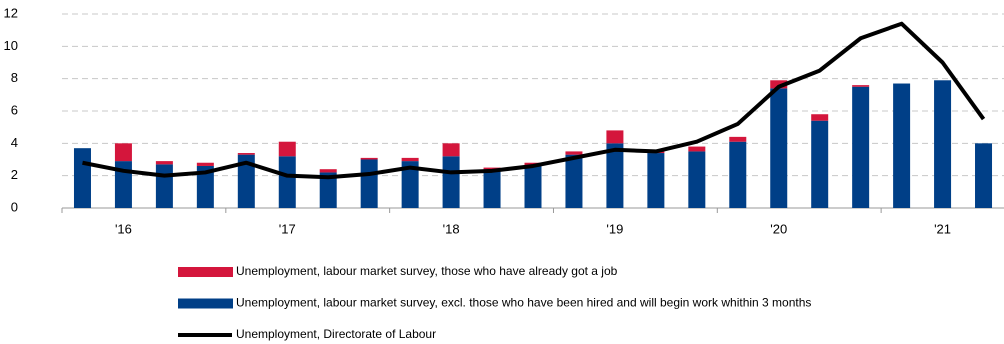 This screenshot has height=344, width=1004. Describe the element at coordinates (778, 228) in the screenshot. I see `x-tick-label: '20` at that location.